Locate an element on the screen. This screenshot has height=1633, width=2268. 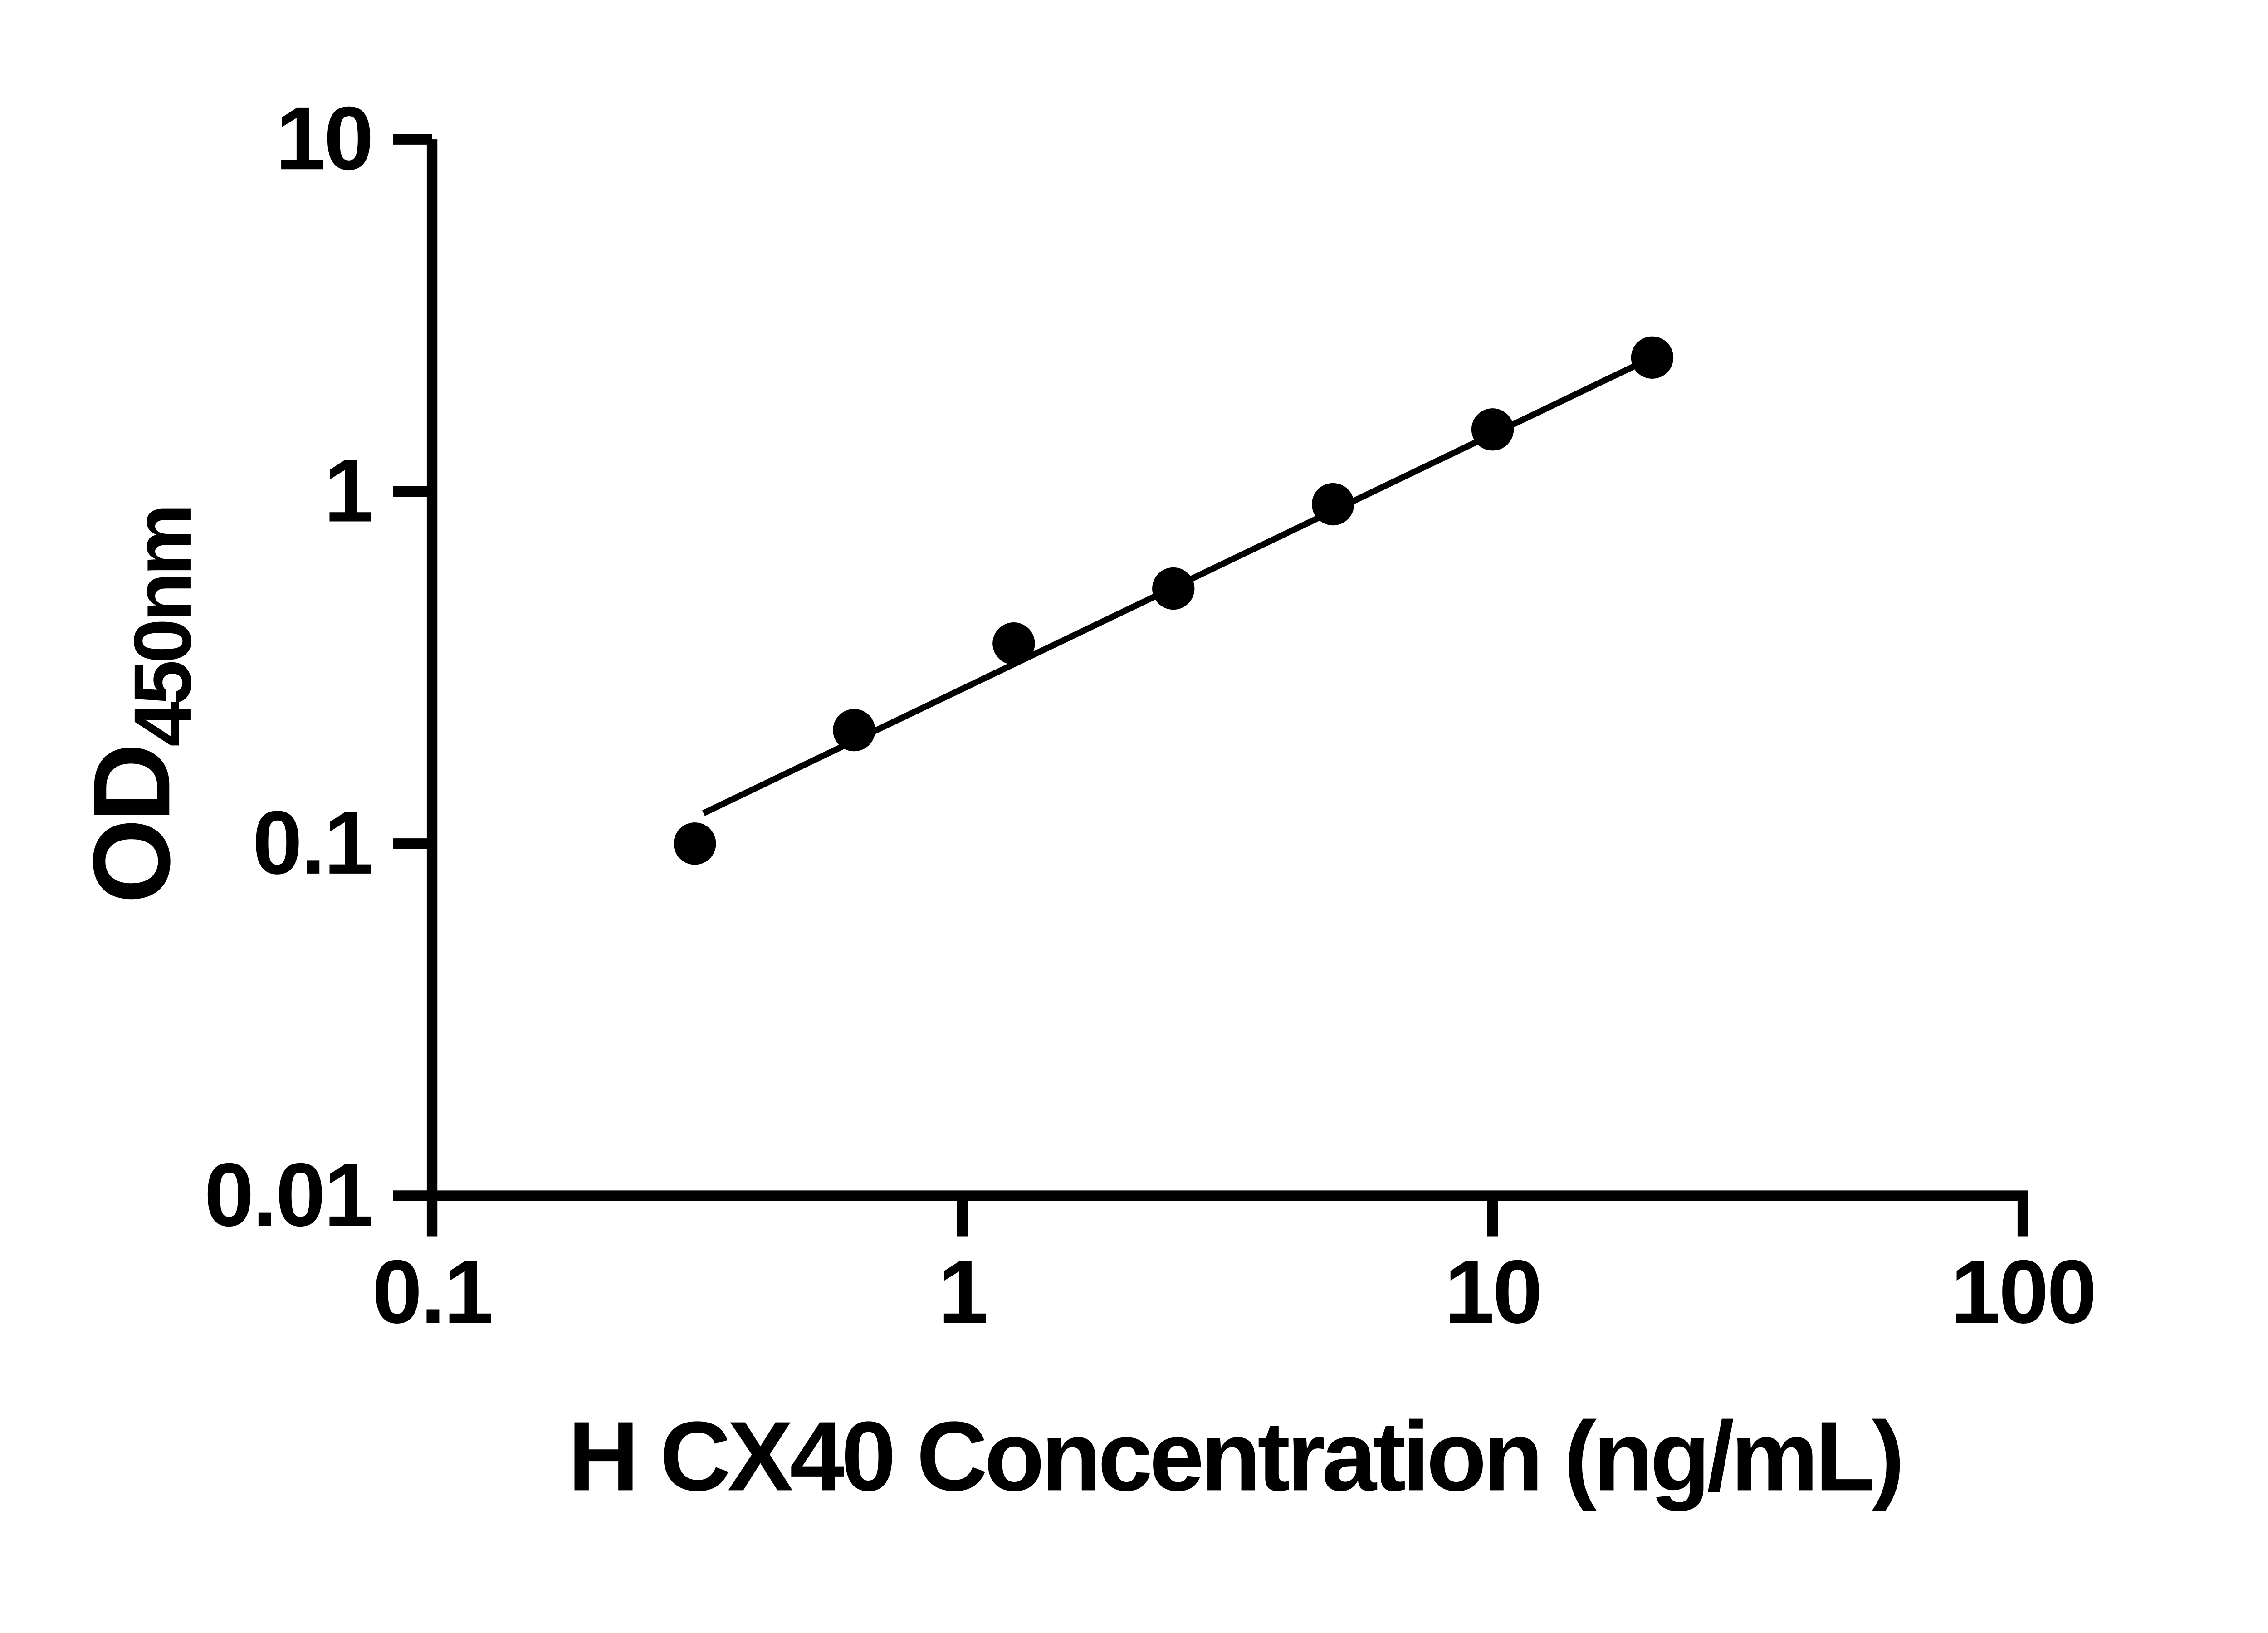
x-tick-label: 1 is located at coordinates (962, 1292).